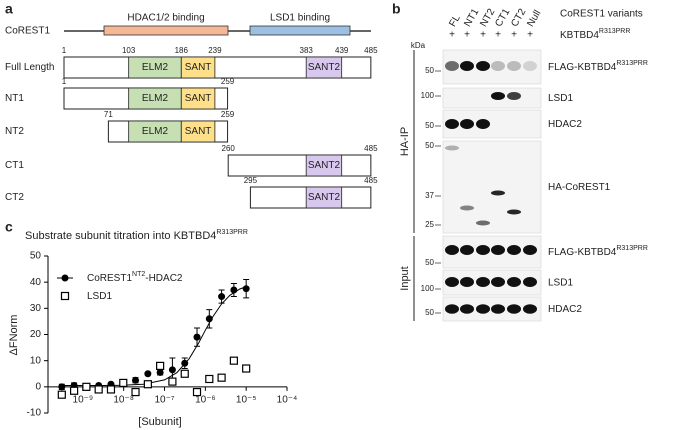 This screenshot has height=430, width=685. What do you see at coordinates (229, 148) in the screenshot?
I see `residue-number: 260` at bounding box center [229, 148].